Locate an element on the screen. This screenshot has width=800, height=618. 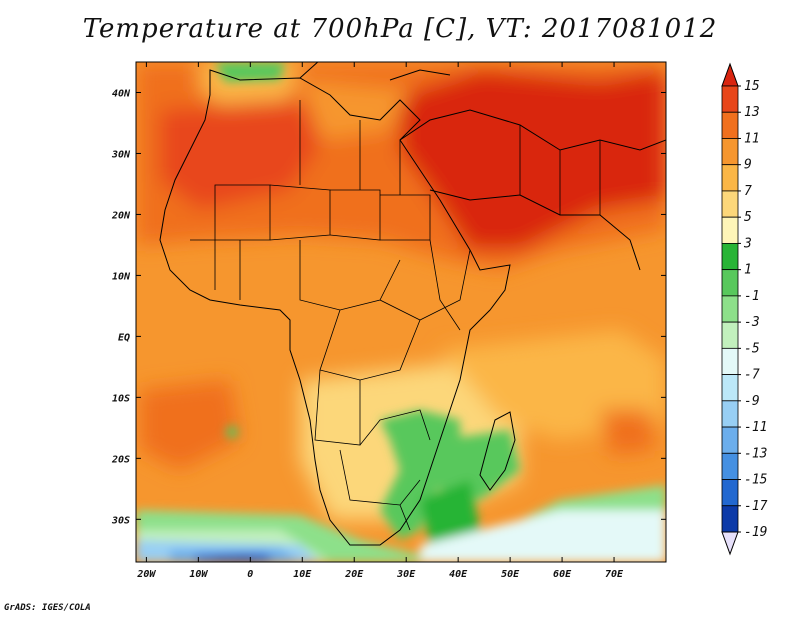
grads-credit: GrADS: IGES/COLA is located at coordinates (47, 608).